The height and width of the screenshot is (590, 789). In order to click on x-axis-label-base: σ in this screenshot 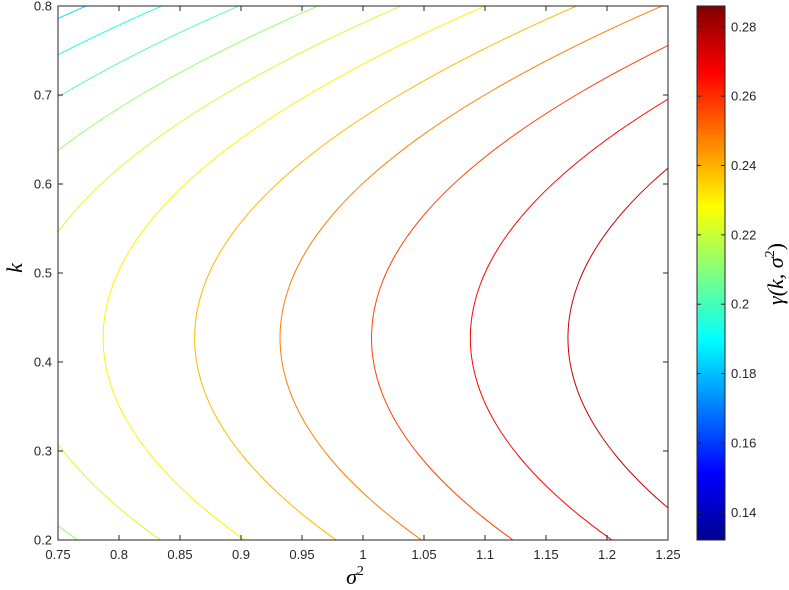, I will do `click(352, 576)`.